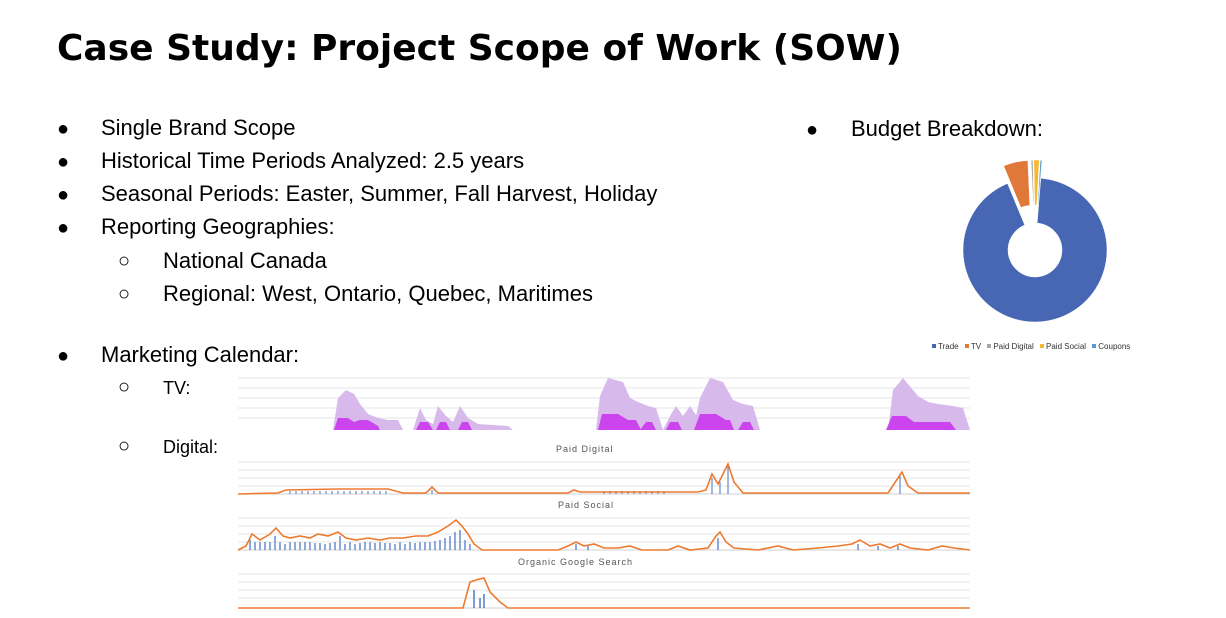 Image resolution: width=1226 pixels, height=618 pixels. Describe the element at coordinates (1066, 346) in the screenshot. I see `legend-label-paid-social: Paid Social` at that location.